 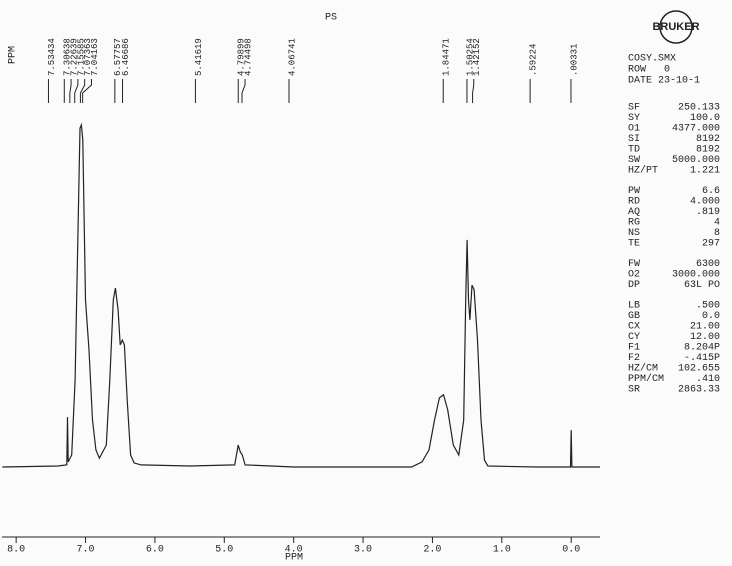 What do you see at coordinates (432, 550) in the screenshot?
I see `x-tick-label: 2.0` at bounding box center [432, 550].